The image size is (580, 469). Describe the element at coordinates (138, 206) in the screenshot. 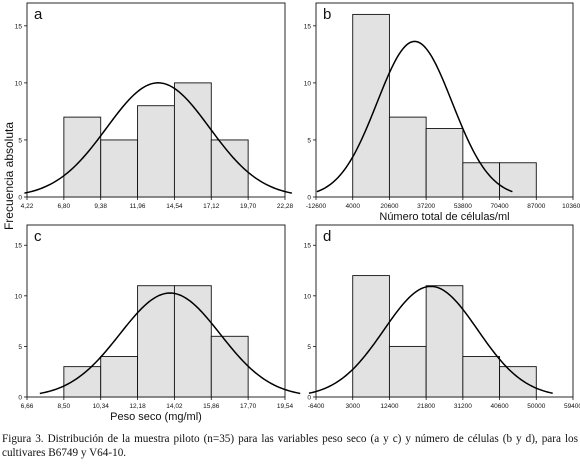

I see `x-tick-label: 11,96` at that location.